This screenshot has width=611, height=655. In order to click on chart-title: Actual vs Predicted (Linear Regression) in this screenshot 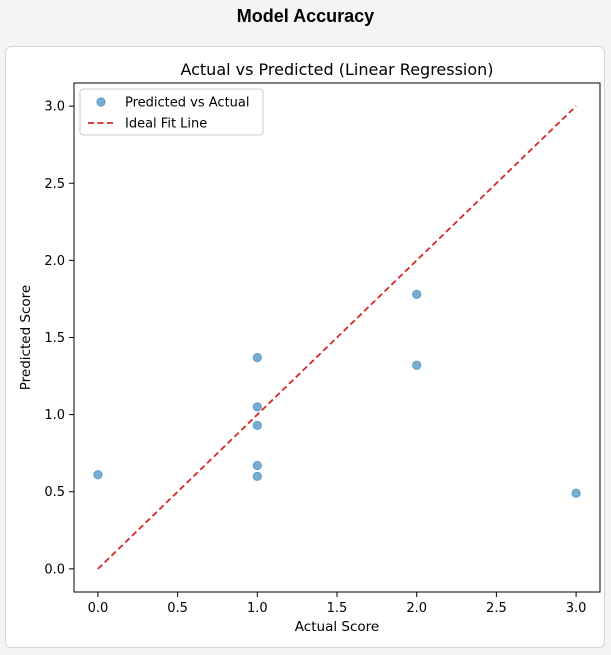, I will do `click(336, 69)`.